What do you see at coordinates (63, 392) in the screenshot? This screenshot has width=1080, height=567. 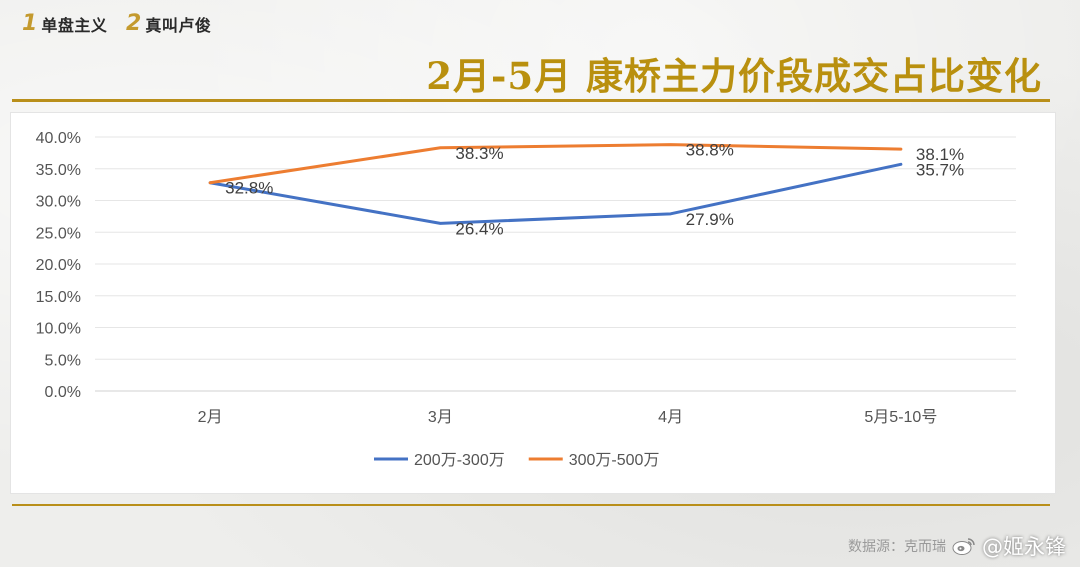 I see `y-tick-label: 0.0%` at bounding box center [63, 392].